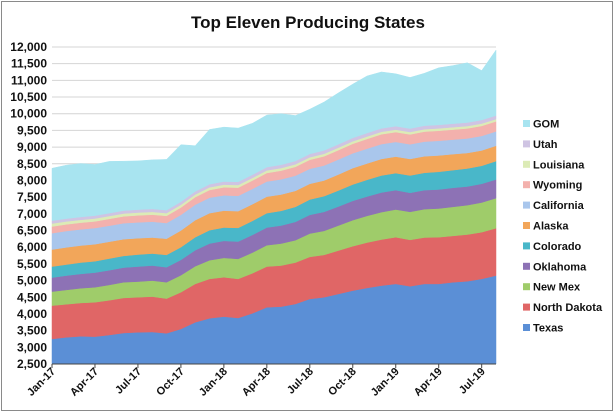  I want to click on y-tick-label: 11,500, so click(29, 64).